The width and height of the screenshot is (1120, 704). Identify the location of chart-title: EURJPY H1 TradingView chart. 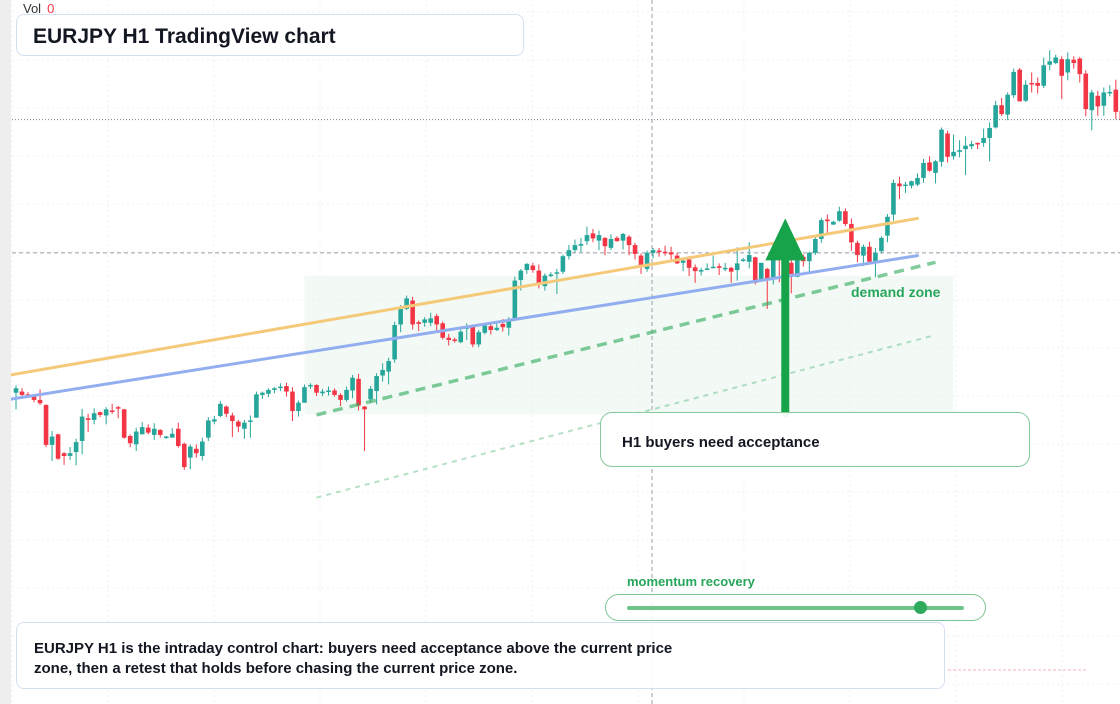
(184, 36).